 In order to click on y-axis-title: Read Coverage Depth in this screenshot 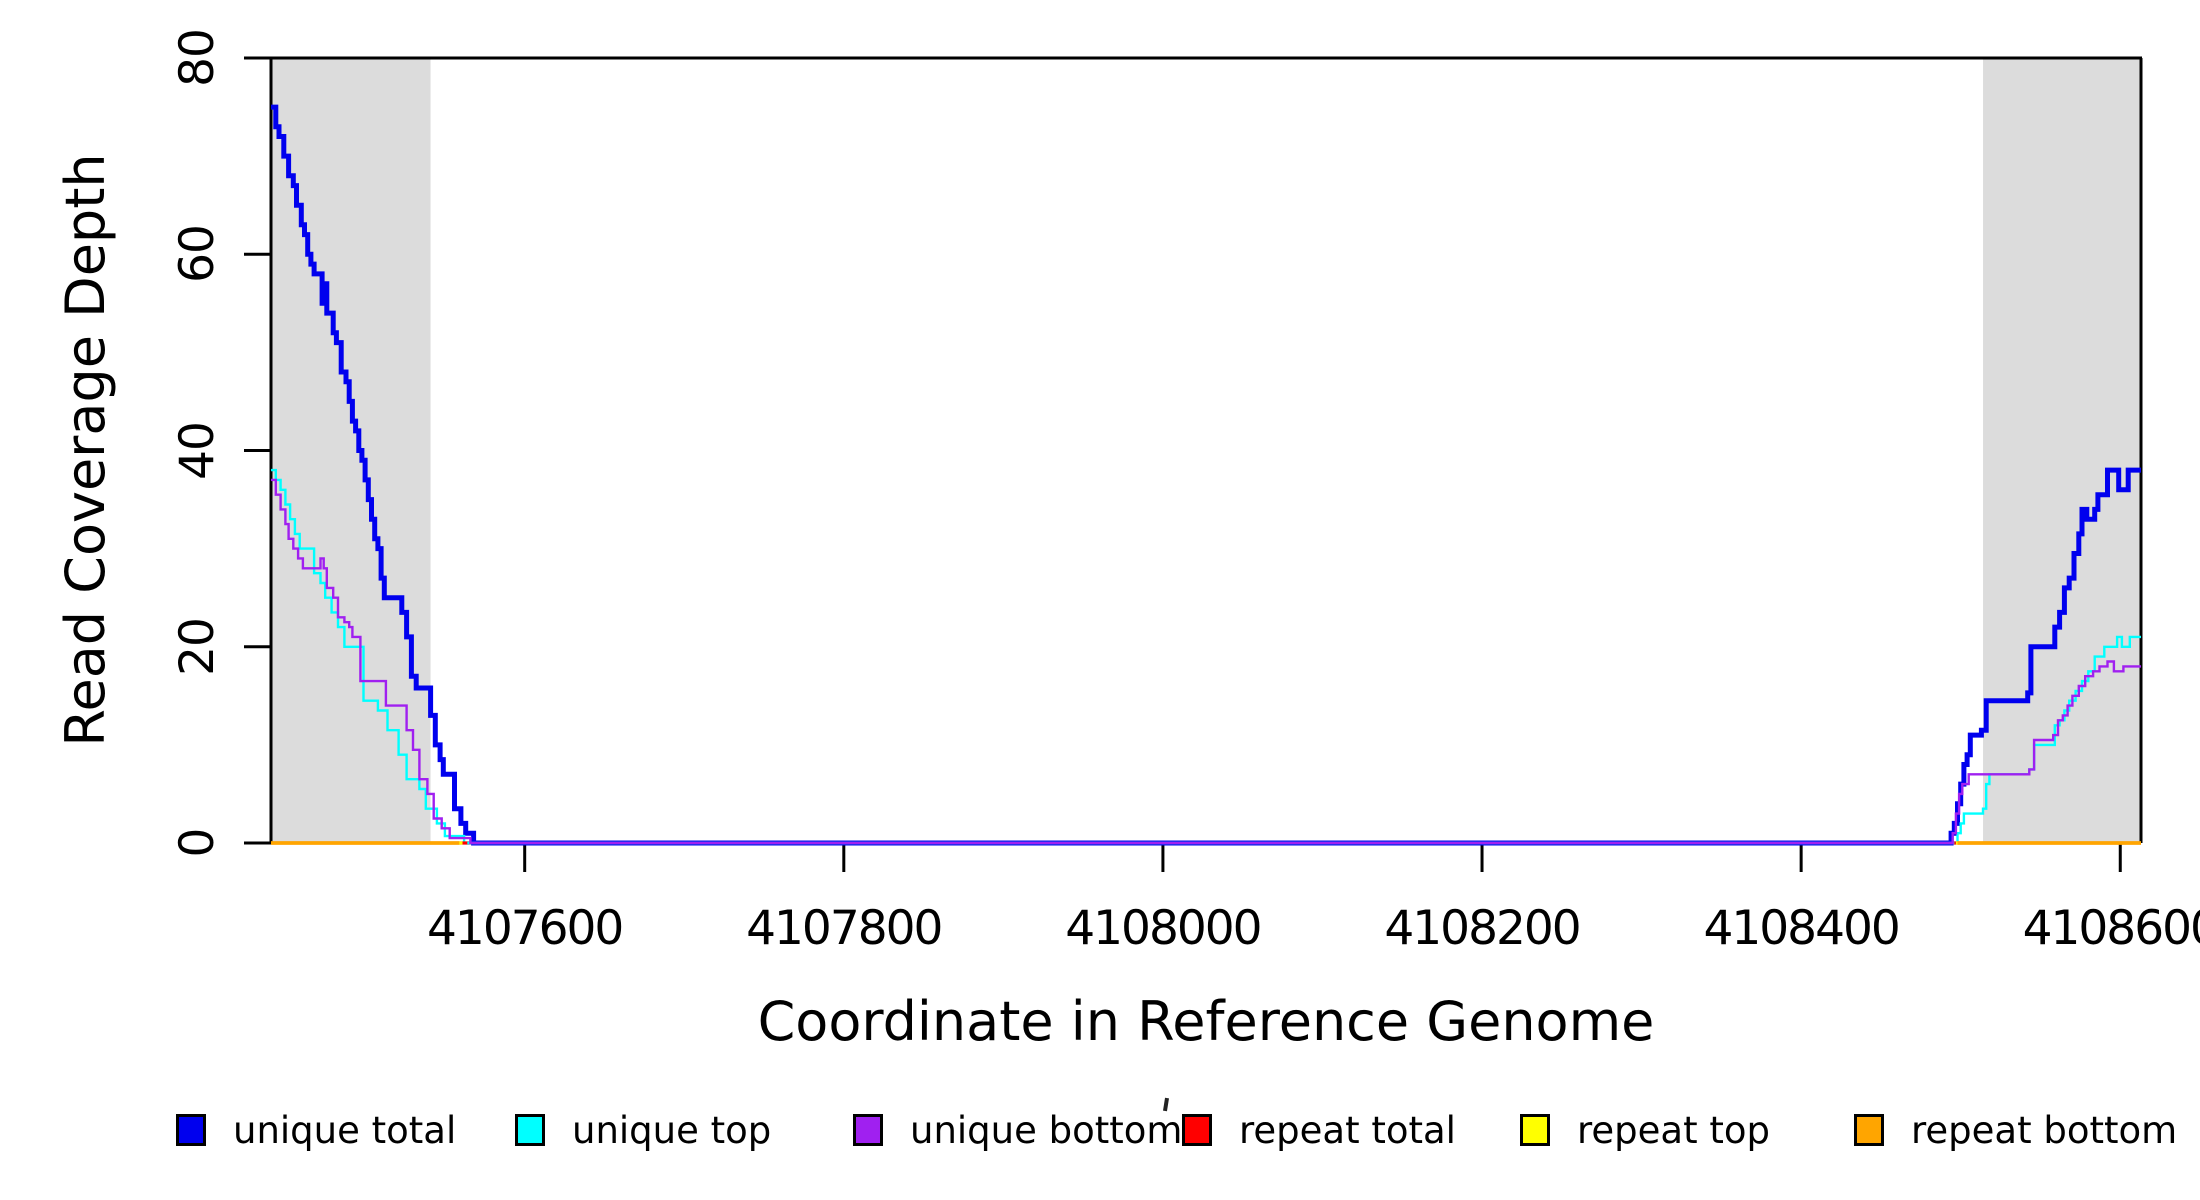, I will do `click(85, 450)`.